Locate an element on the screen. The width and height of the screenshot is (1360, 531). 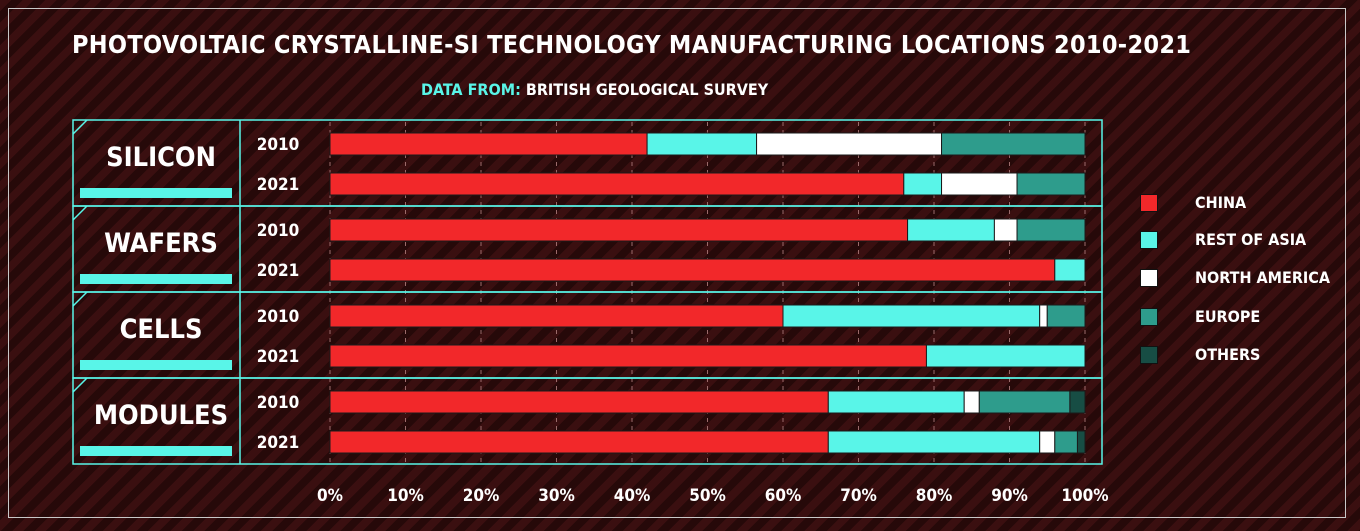
legend-label: REST OF ASIA is located at coordinates (1251, 239).